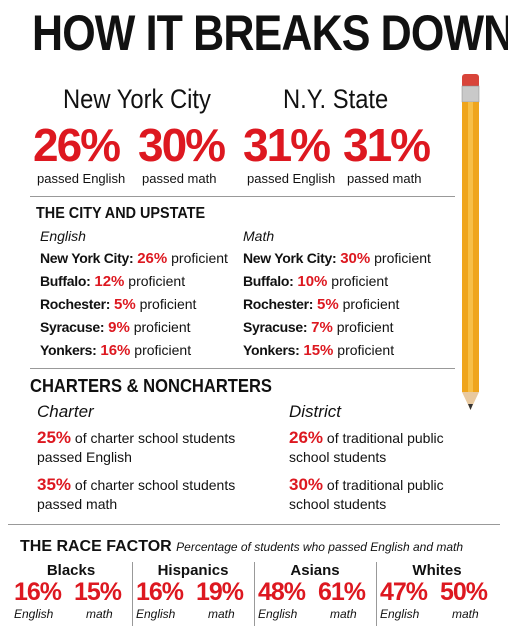 The height and width of the screenshot is (640, 508). I want to click on group-name: Hispanics, so click(193, 570).